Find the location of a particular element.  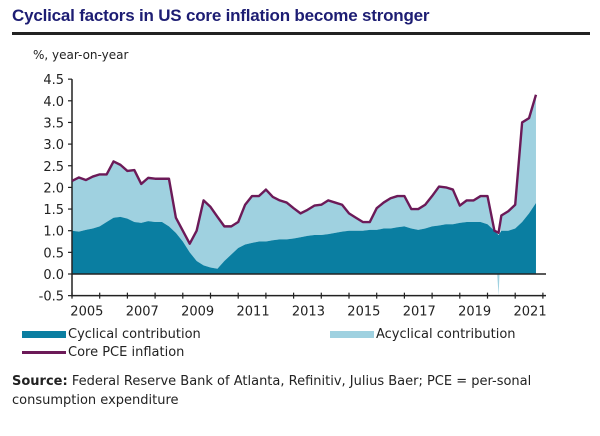

y-tick-label: 3.5 is located at coordinates (53, 123).